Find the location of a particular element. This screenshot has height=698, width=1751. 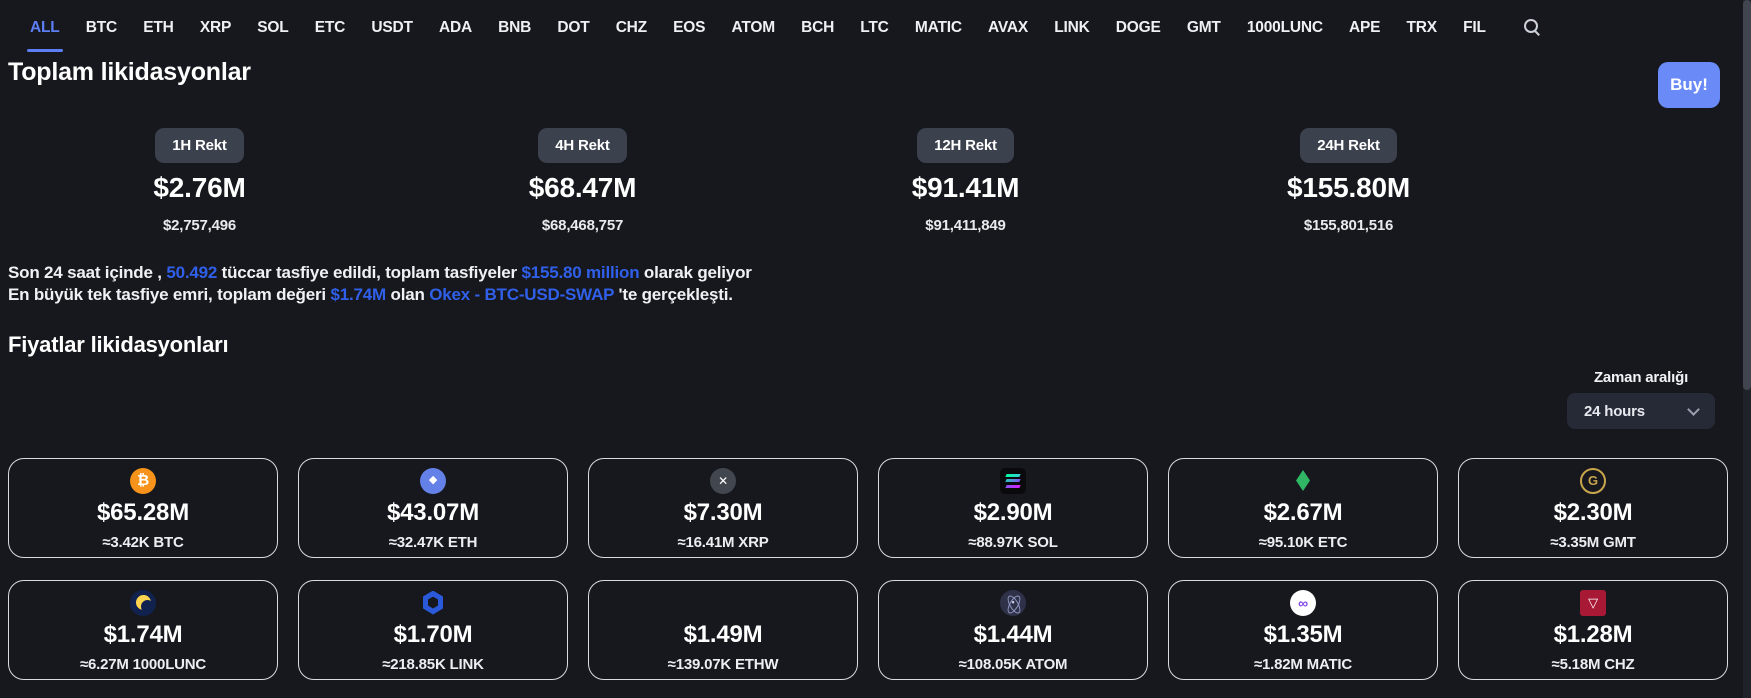

nav-item-eos: EOS is located at coordinates (689, 27).